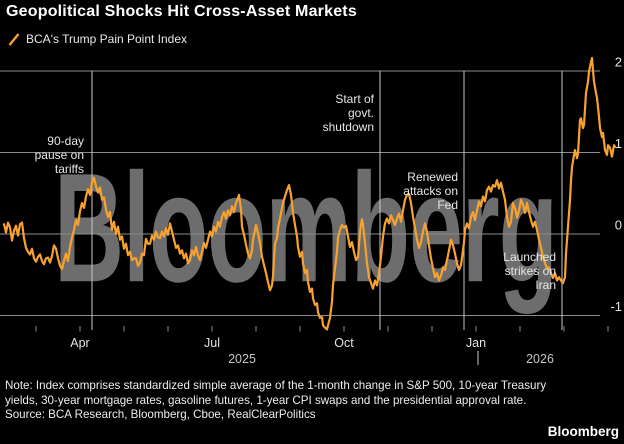 The image size is (624, 444). What do you see at coordinates (430, 191) in the screenshot?
I see `annotation-fed-attacks: Renewed attacks on Fed` at bounding box center [430, 191].